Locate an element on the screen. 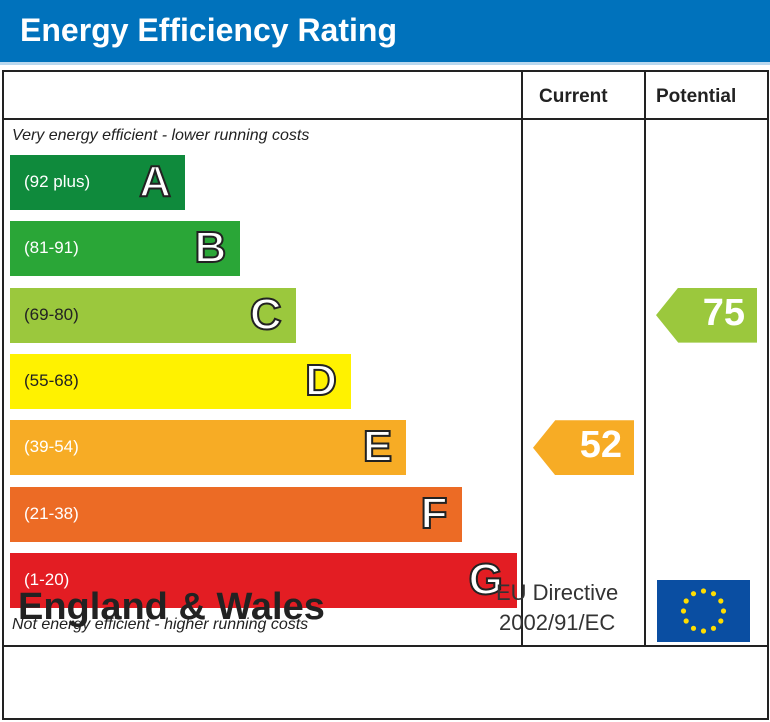 The image size is (770, 722). chart-title: Energy Efficiency Rating is located at coordinates (208, 30).